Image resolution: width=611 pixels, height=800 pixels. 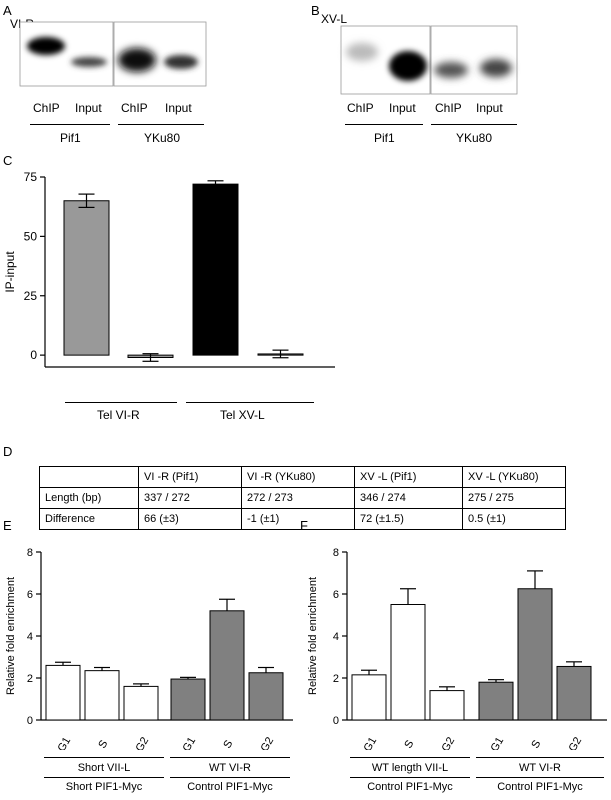 What do you see at coordinates (89, 62) in the screenshot?
I see `band-a-input-pif1` at bounding box center [89, 62].